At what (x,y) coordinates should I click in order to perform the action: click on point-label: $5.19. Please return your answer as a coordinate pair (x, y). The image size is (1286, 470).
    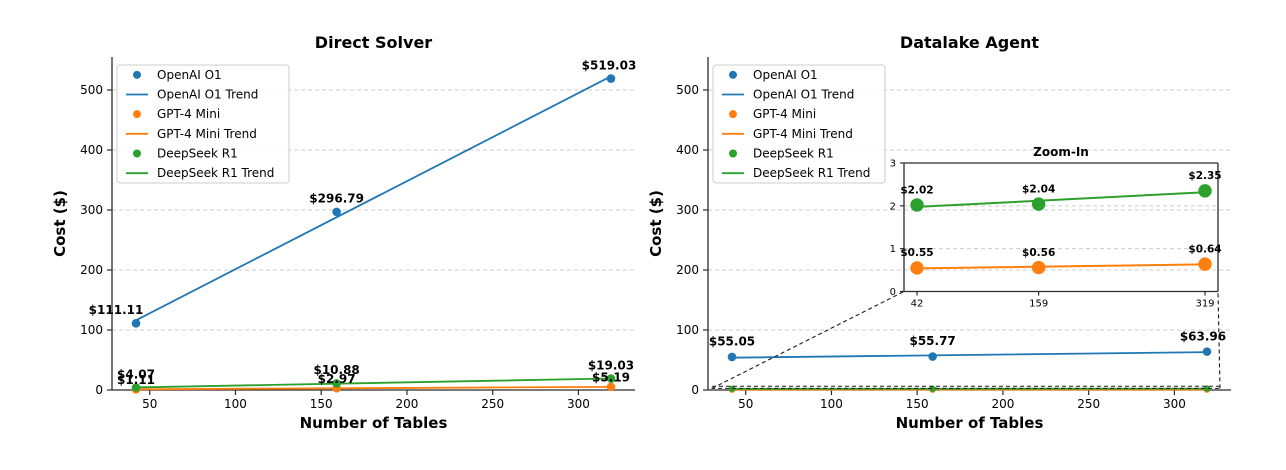
    Looking at the image, I should click on (611, 378).